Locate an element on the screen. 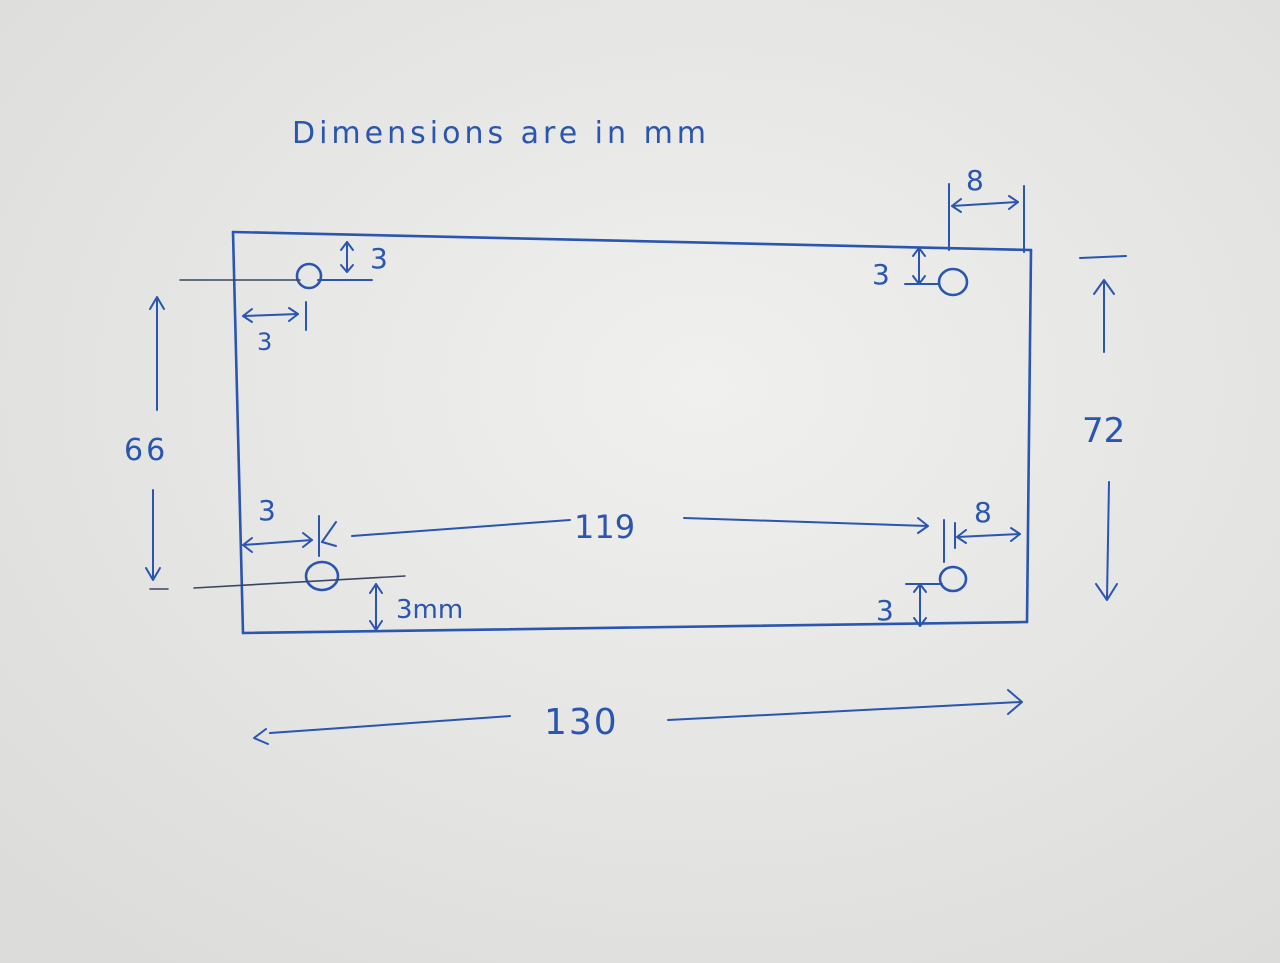  dim-bottom-left-left-label: 3 is located at coordinates (267, 510).